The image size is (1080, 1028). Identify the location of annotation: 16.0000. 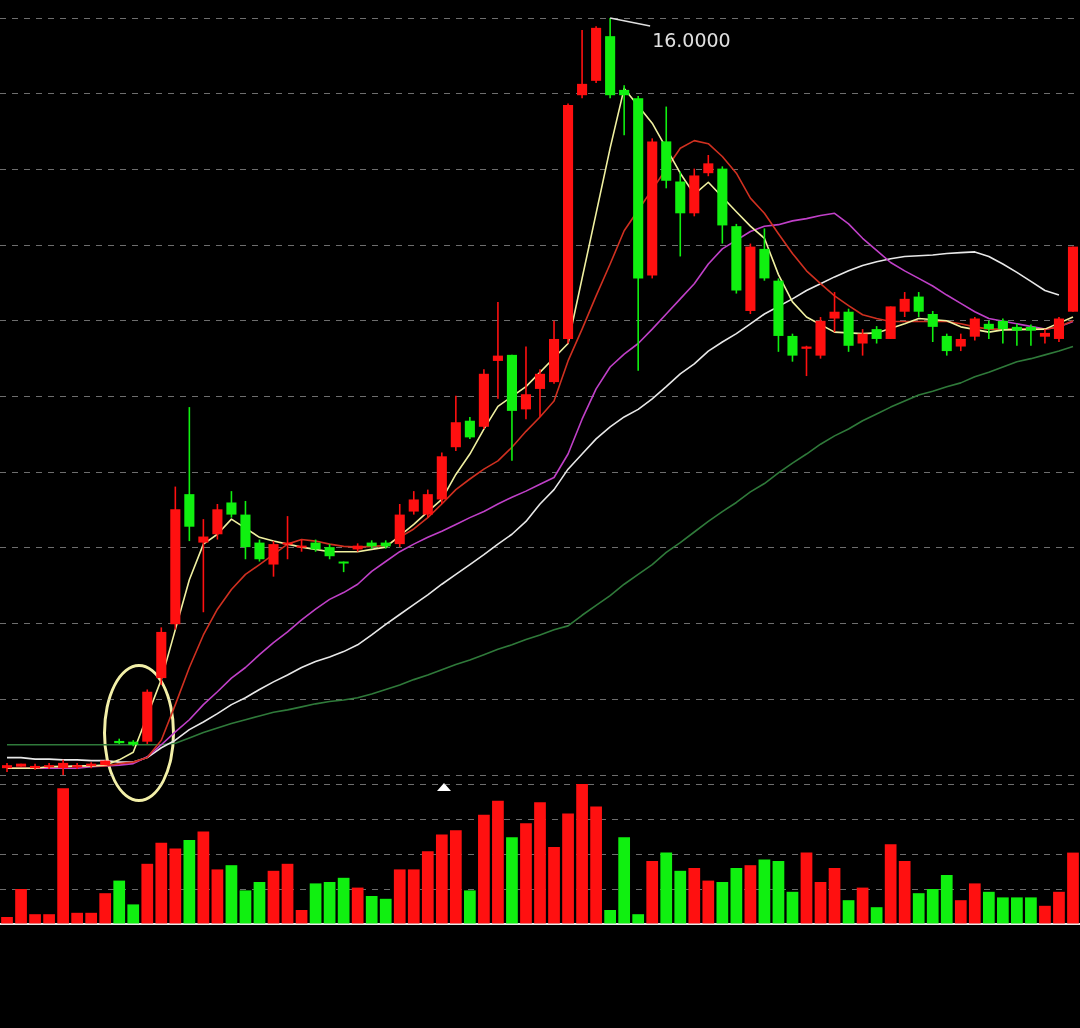
(691, 39).